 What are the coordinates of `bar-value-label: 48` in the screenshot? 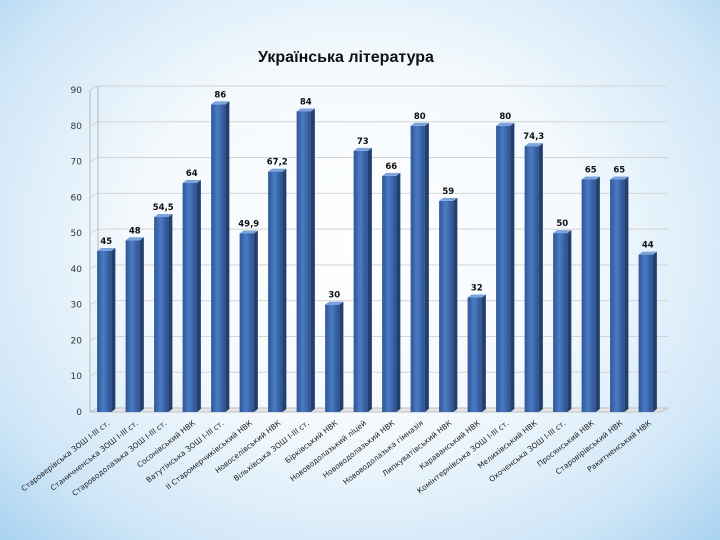 It's located at (135, 231).